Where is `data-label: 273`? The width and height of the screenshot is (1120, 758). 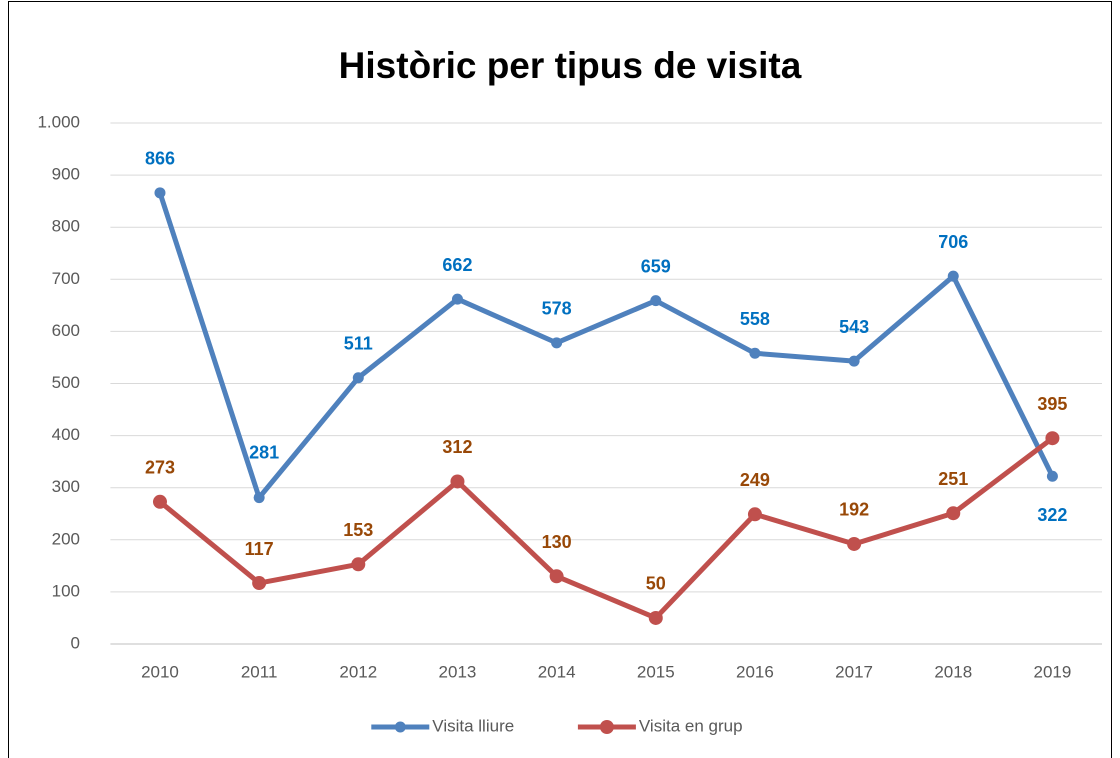 data-label: 273 is located at coordinates (160, 468).